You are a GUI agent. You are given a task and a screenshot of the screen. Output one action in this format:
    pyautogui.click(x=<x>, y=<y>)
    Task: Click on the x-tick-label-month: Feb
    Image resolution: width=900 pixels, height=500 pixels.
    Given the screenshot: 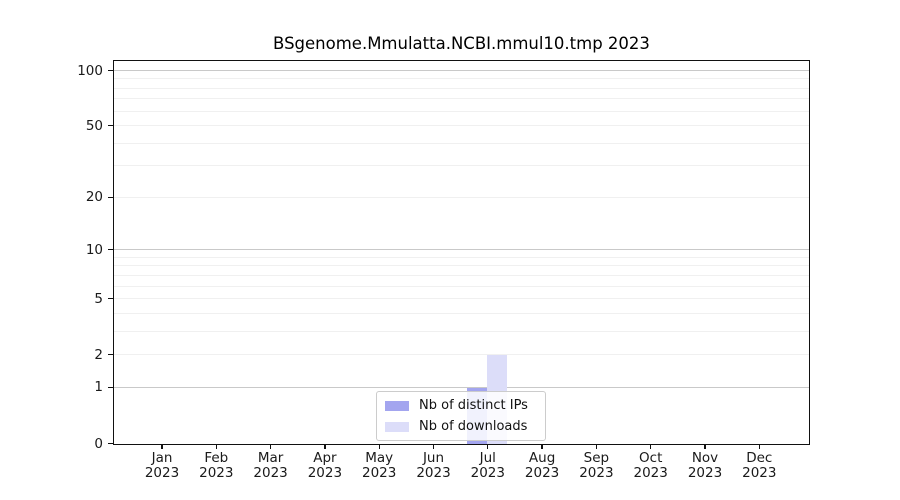 What is the action you would take?
    pyautogui.click(x=216, y=458)
    